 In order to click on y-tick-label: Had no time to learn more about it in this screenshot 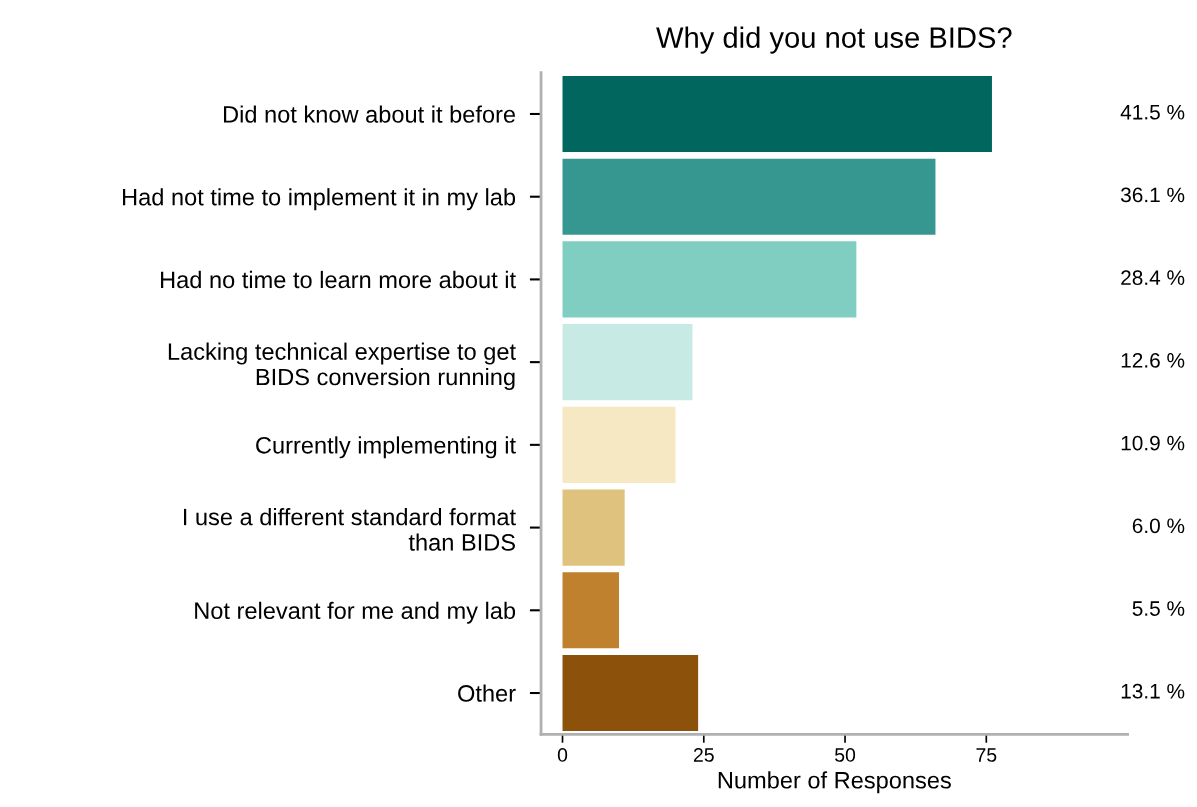, I will do `click(338, 279)`.